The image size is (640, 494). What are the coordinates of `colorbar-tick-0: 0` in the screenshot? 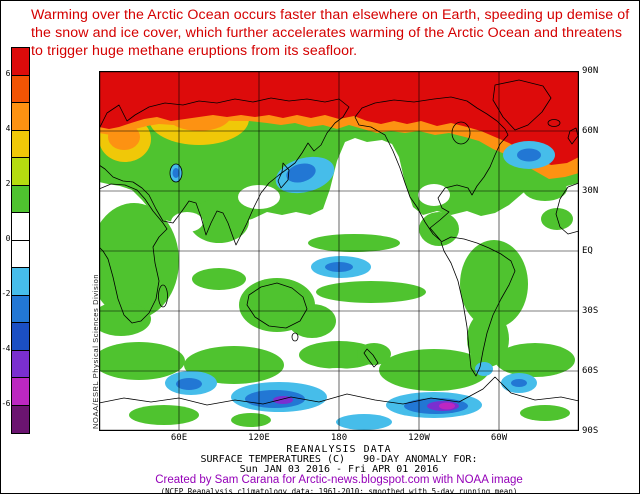 It's located at (8, 238).